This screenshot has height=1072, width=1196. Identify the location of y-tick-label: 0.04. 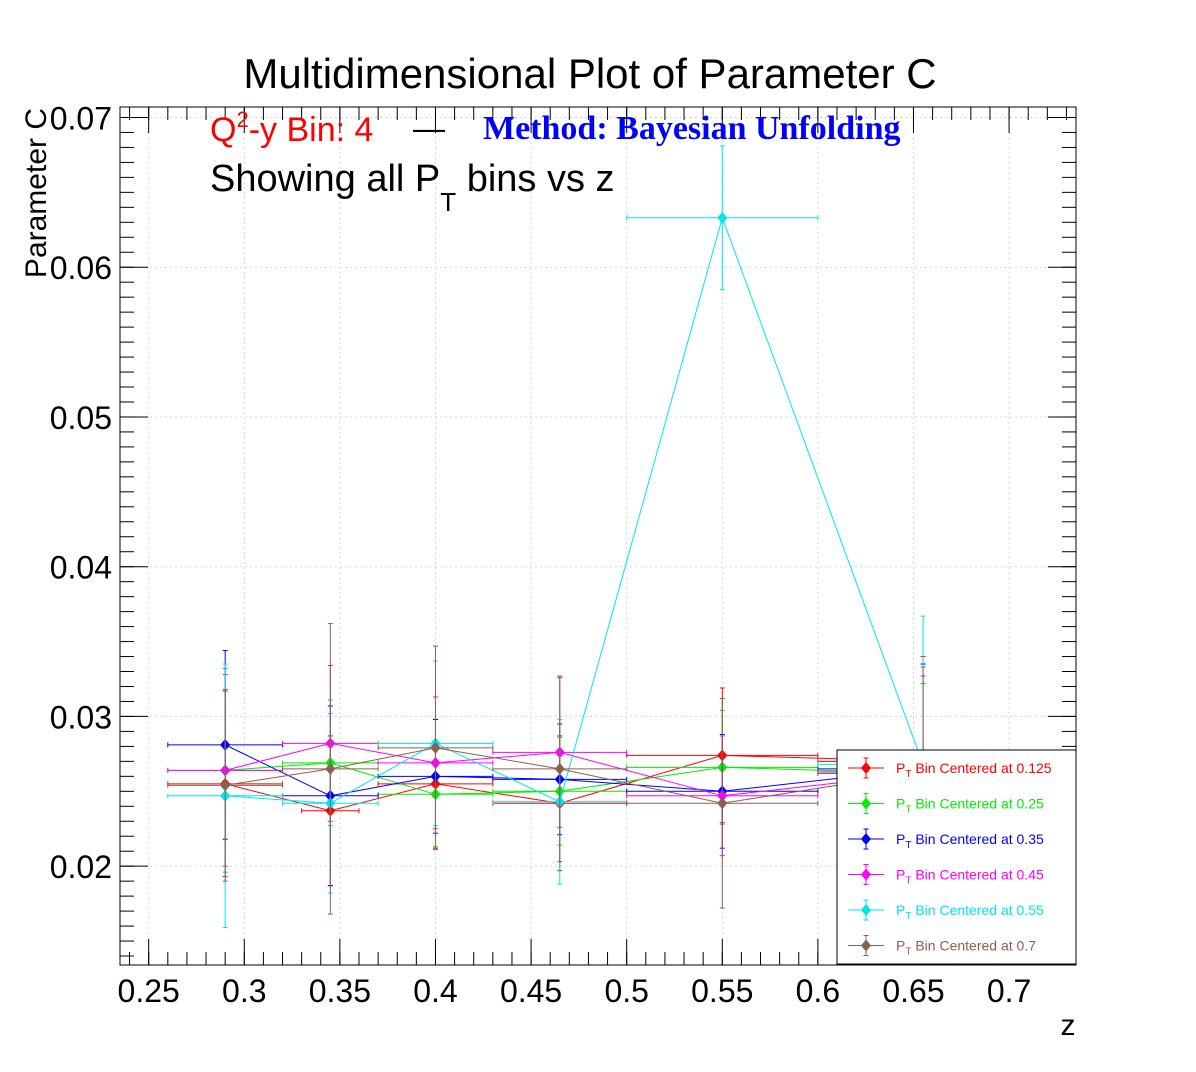
(81, 568).